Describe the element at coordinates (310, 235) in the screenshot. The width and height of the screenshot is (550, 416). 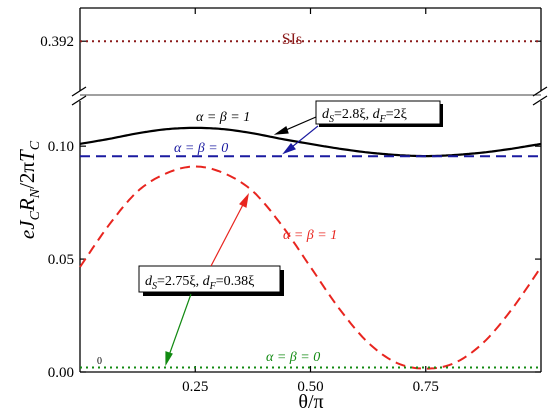
I see `red-series-label: α = β = 1` at that location.